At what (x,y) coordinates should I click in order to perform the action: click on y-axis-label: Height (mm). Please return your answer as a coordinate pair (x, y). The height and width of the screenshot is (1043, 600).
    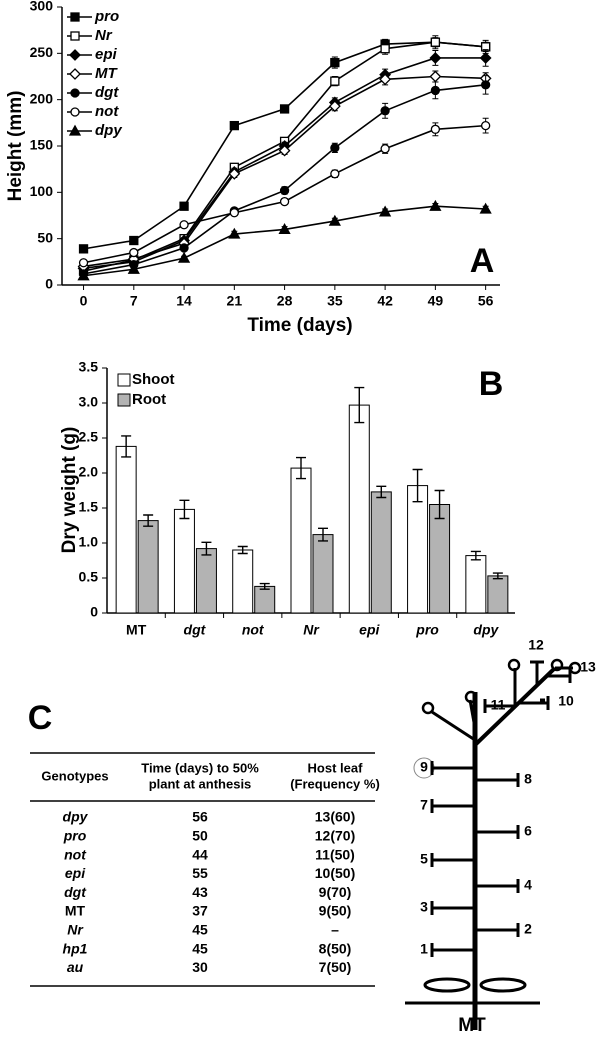
    Looking at the image, I should click on (15, 146).